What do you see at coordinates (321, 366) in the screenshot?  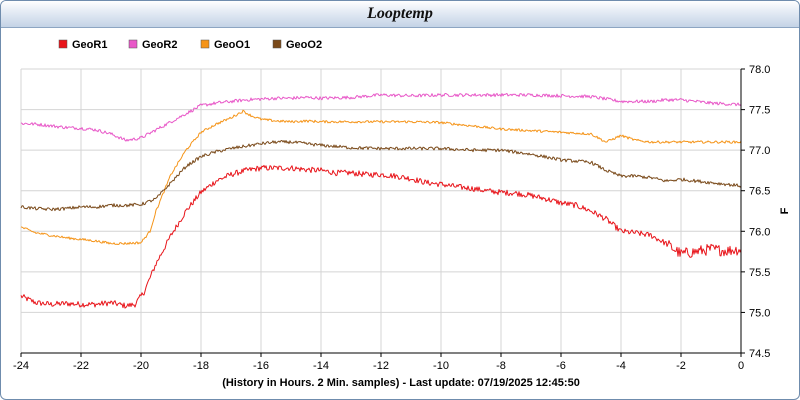 I see `x-tick-label: -14` at bounding box center [321, 366].